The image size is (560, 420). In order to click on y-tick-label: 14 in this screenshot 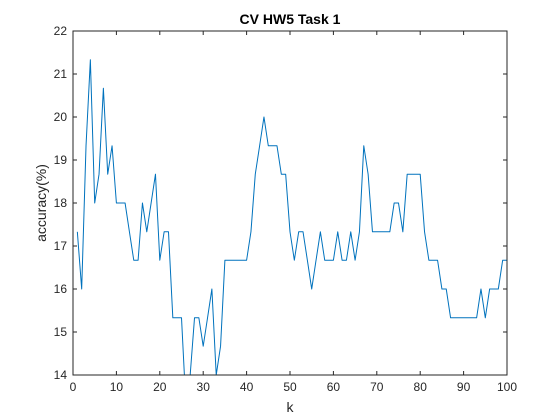, I will do `click(61, 375)`.